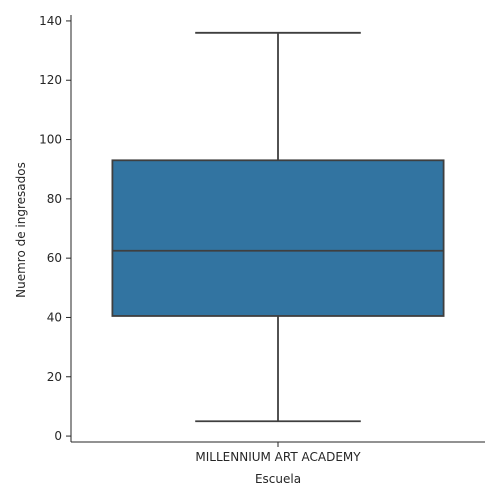 The image size is (500, 500). Describe the element at coordinates (50, 140) in the screenshot. I see `y-tick-label: 100` at that location.